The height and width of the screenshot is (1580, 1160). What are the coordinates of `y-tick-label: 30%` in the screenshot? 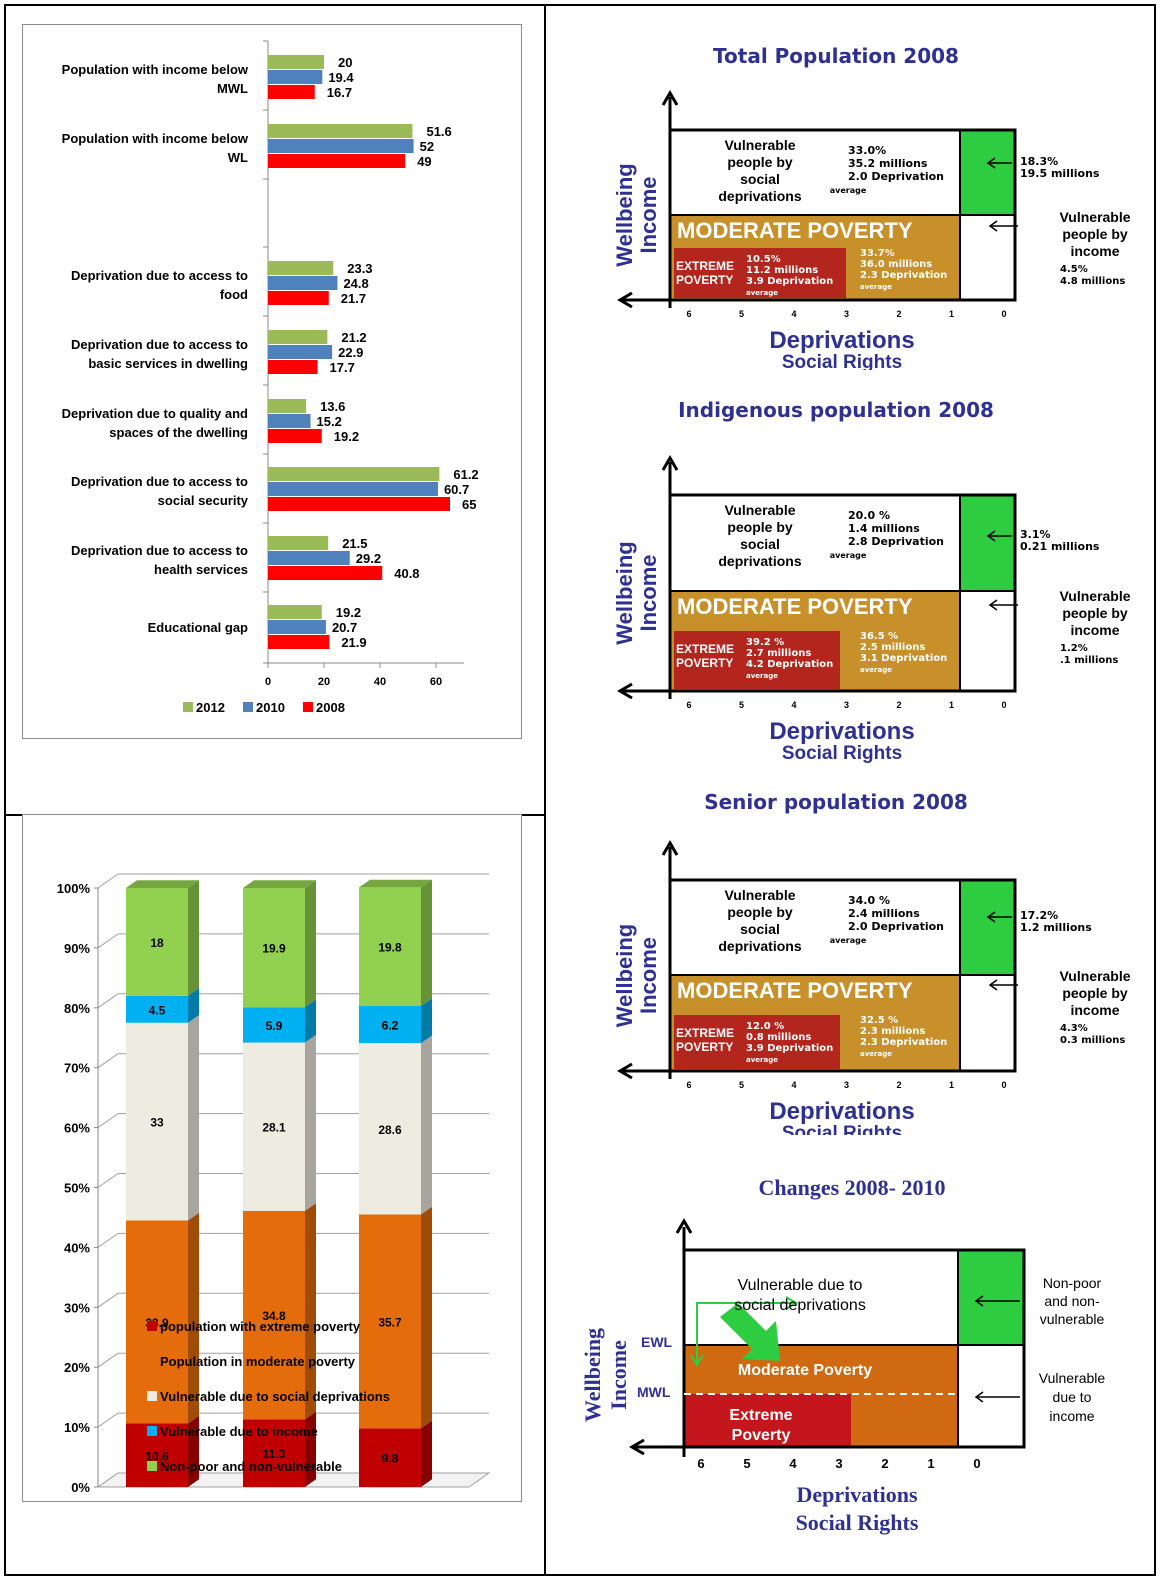 It's located at (77, 1307).